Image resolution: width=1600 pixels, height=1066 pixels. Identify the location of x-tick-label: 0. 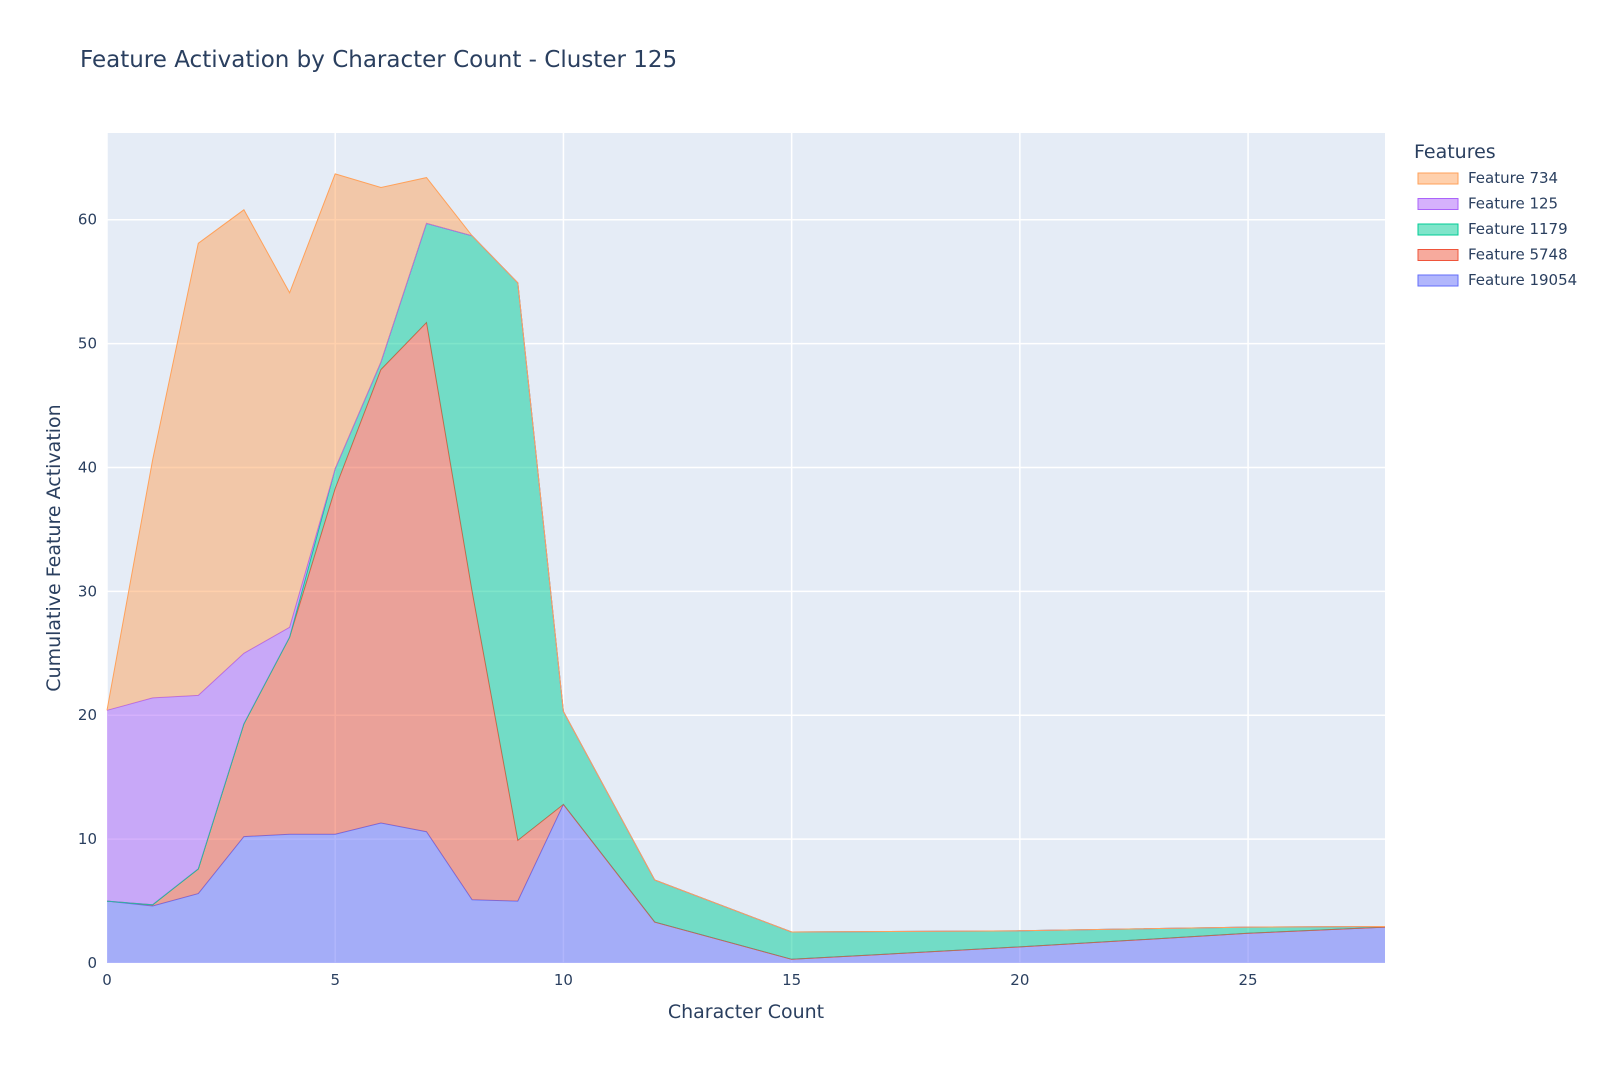
(107, 980).